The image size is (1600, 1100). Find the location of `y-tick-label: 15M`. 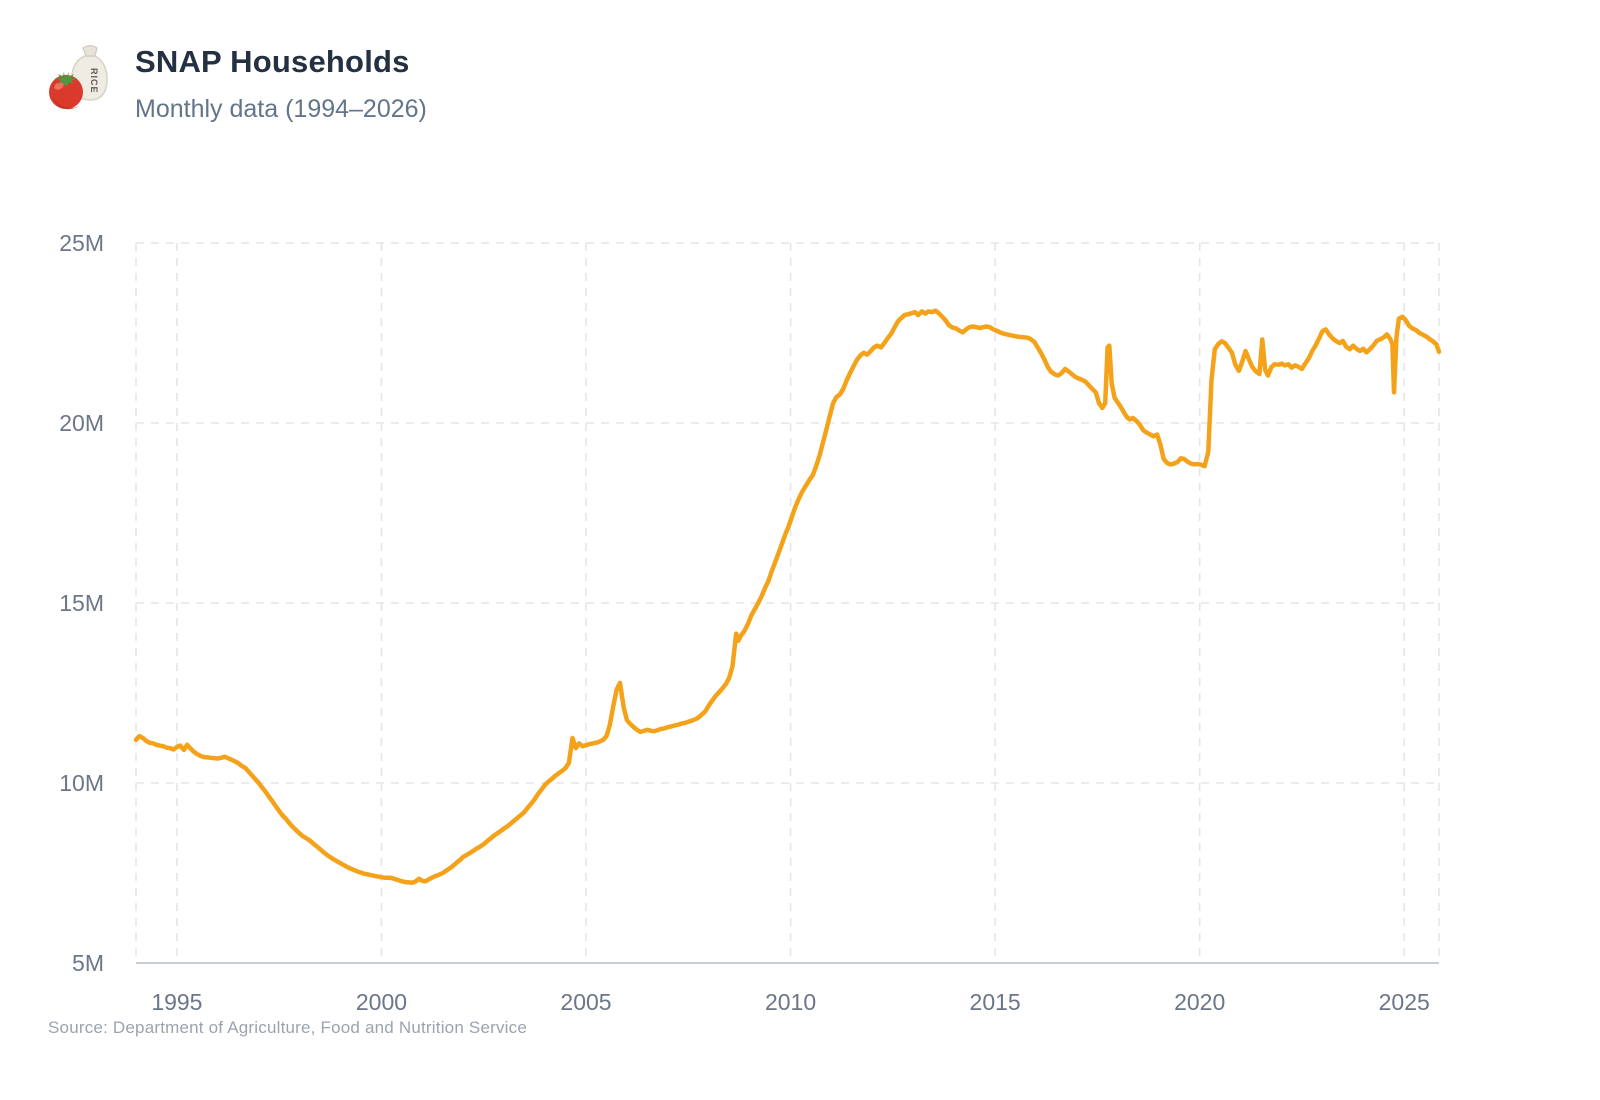

y-tick-label: 15M is located at coordinates (81, 603).